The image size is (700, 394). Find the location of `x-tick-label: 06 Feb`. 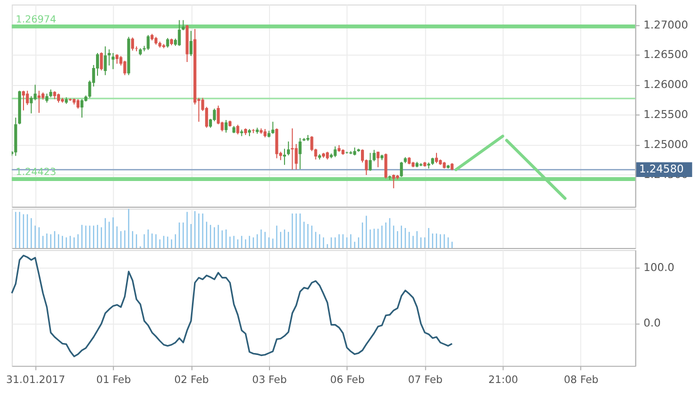

x-tick-label: 06 Feb is located at coordinates (347, 380).